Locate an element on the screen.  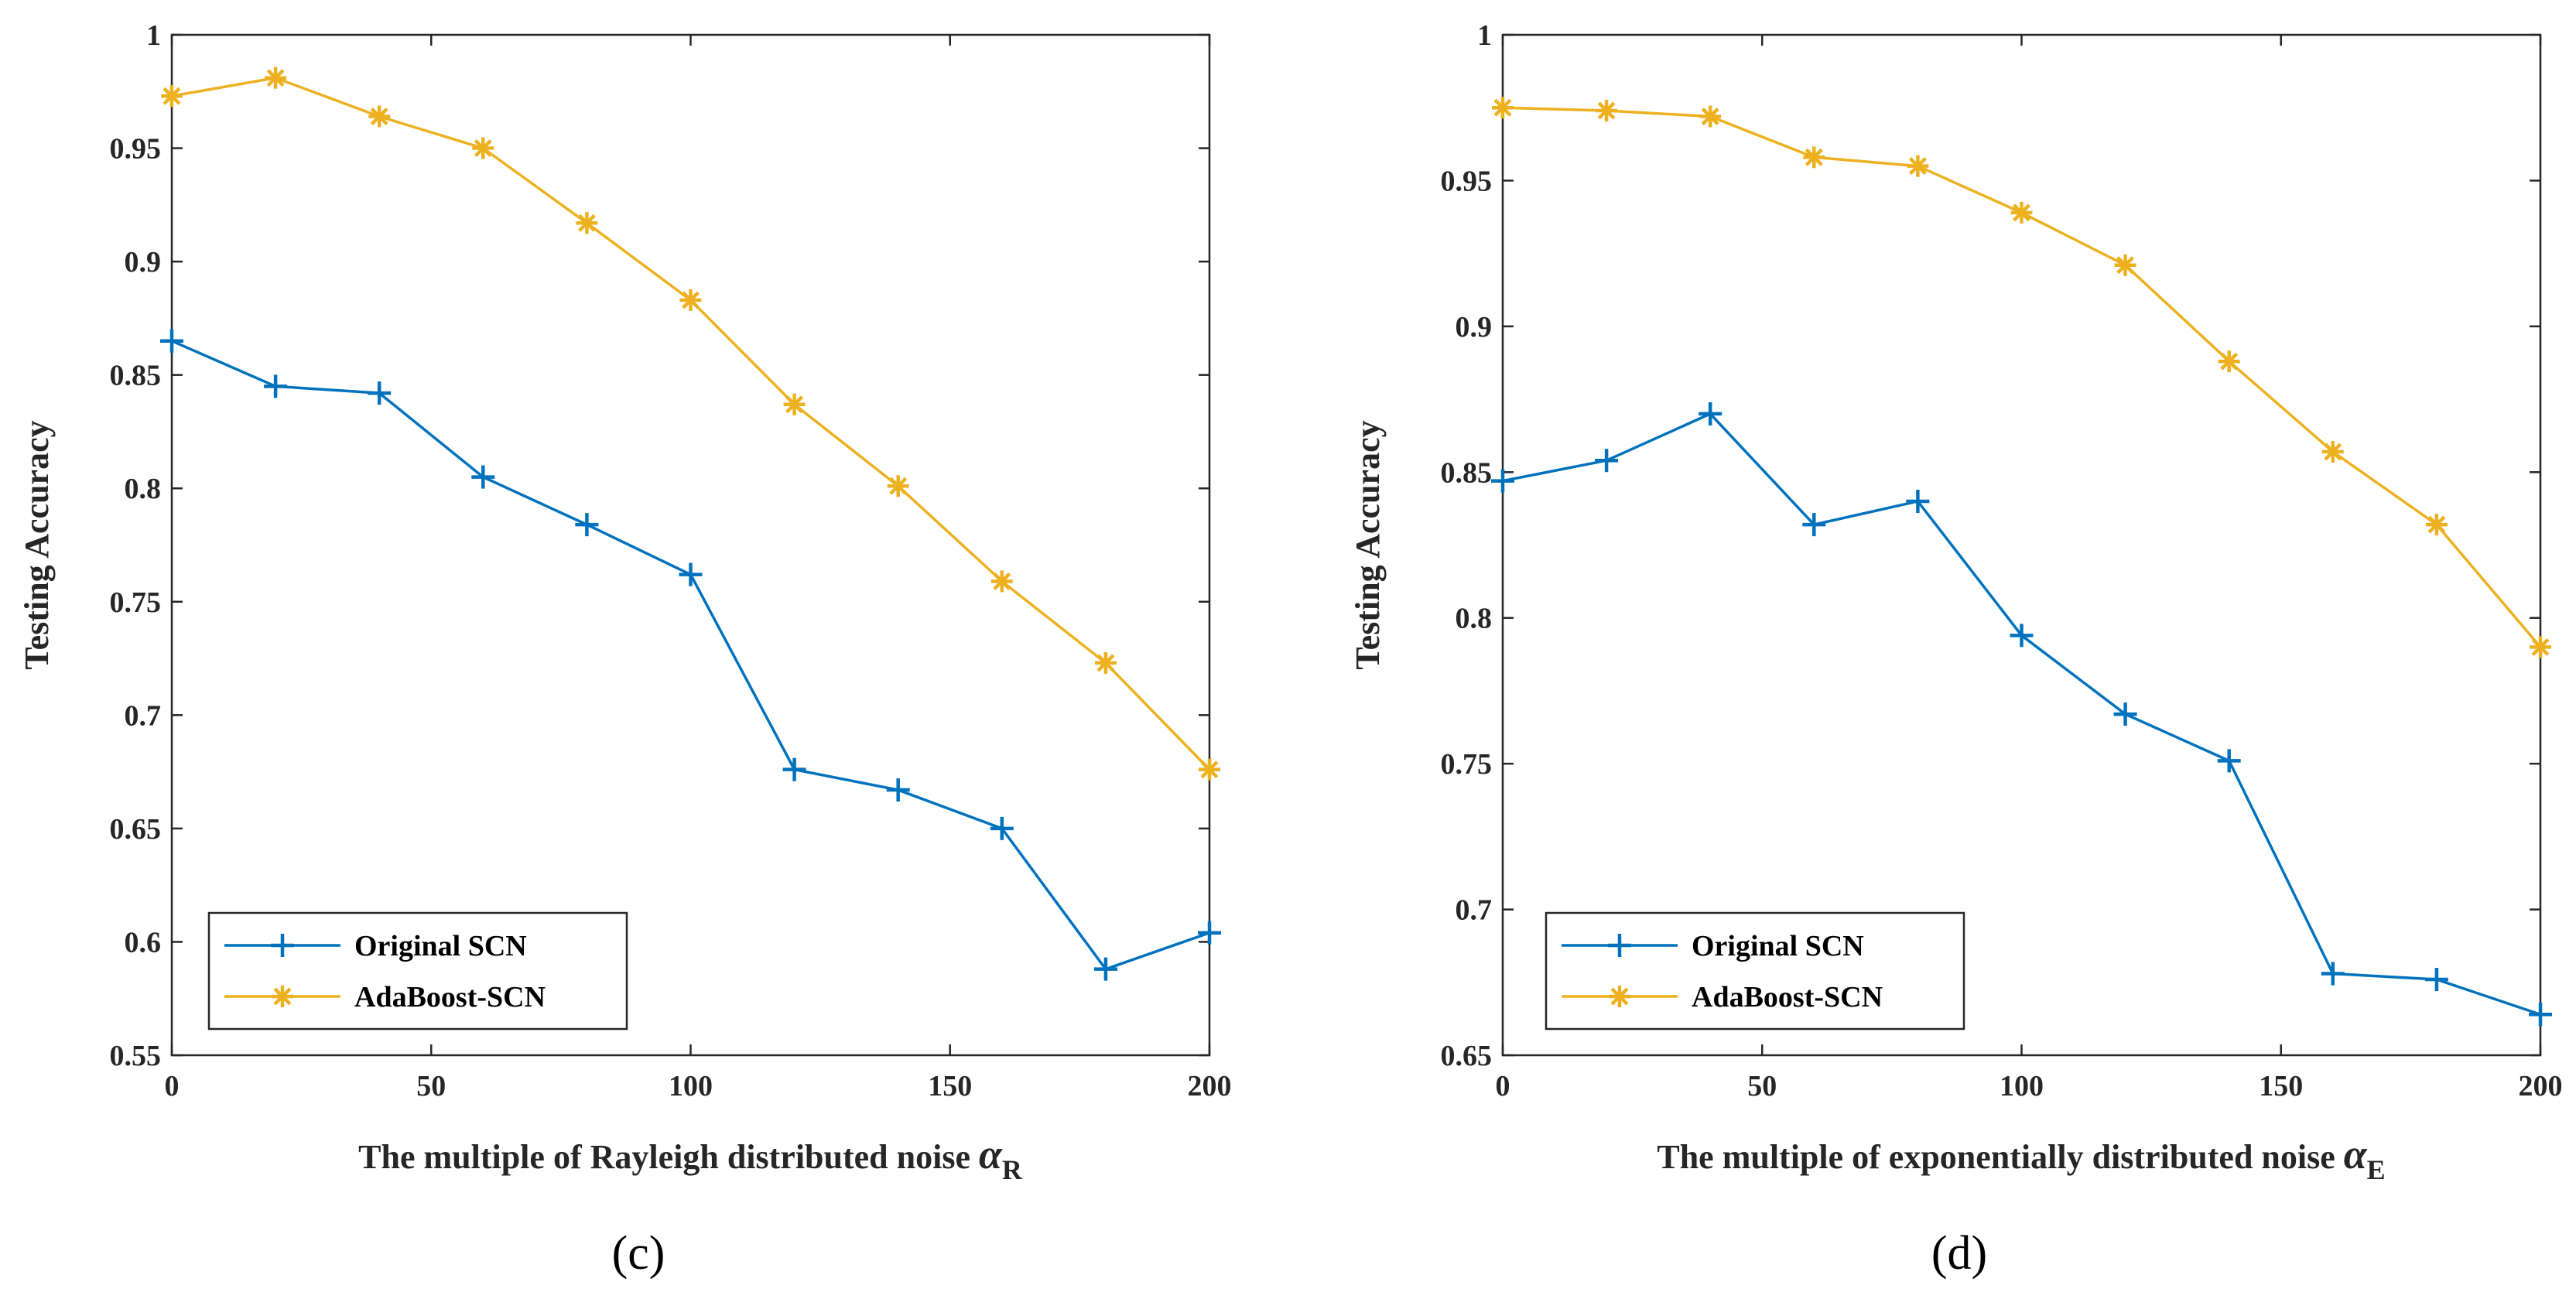
y-tick-label: 0.6 is located at coordinates (143, 943).